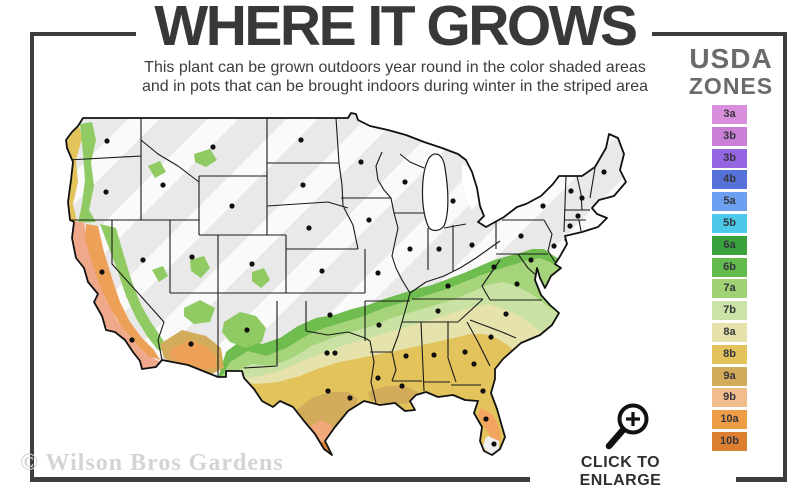  I want to click on frame-top-right-segment, so click(719, 34).